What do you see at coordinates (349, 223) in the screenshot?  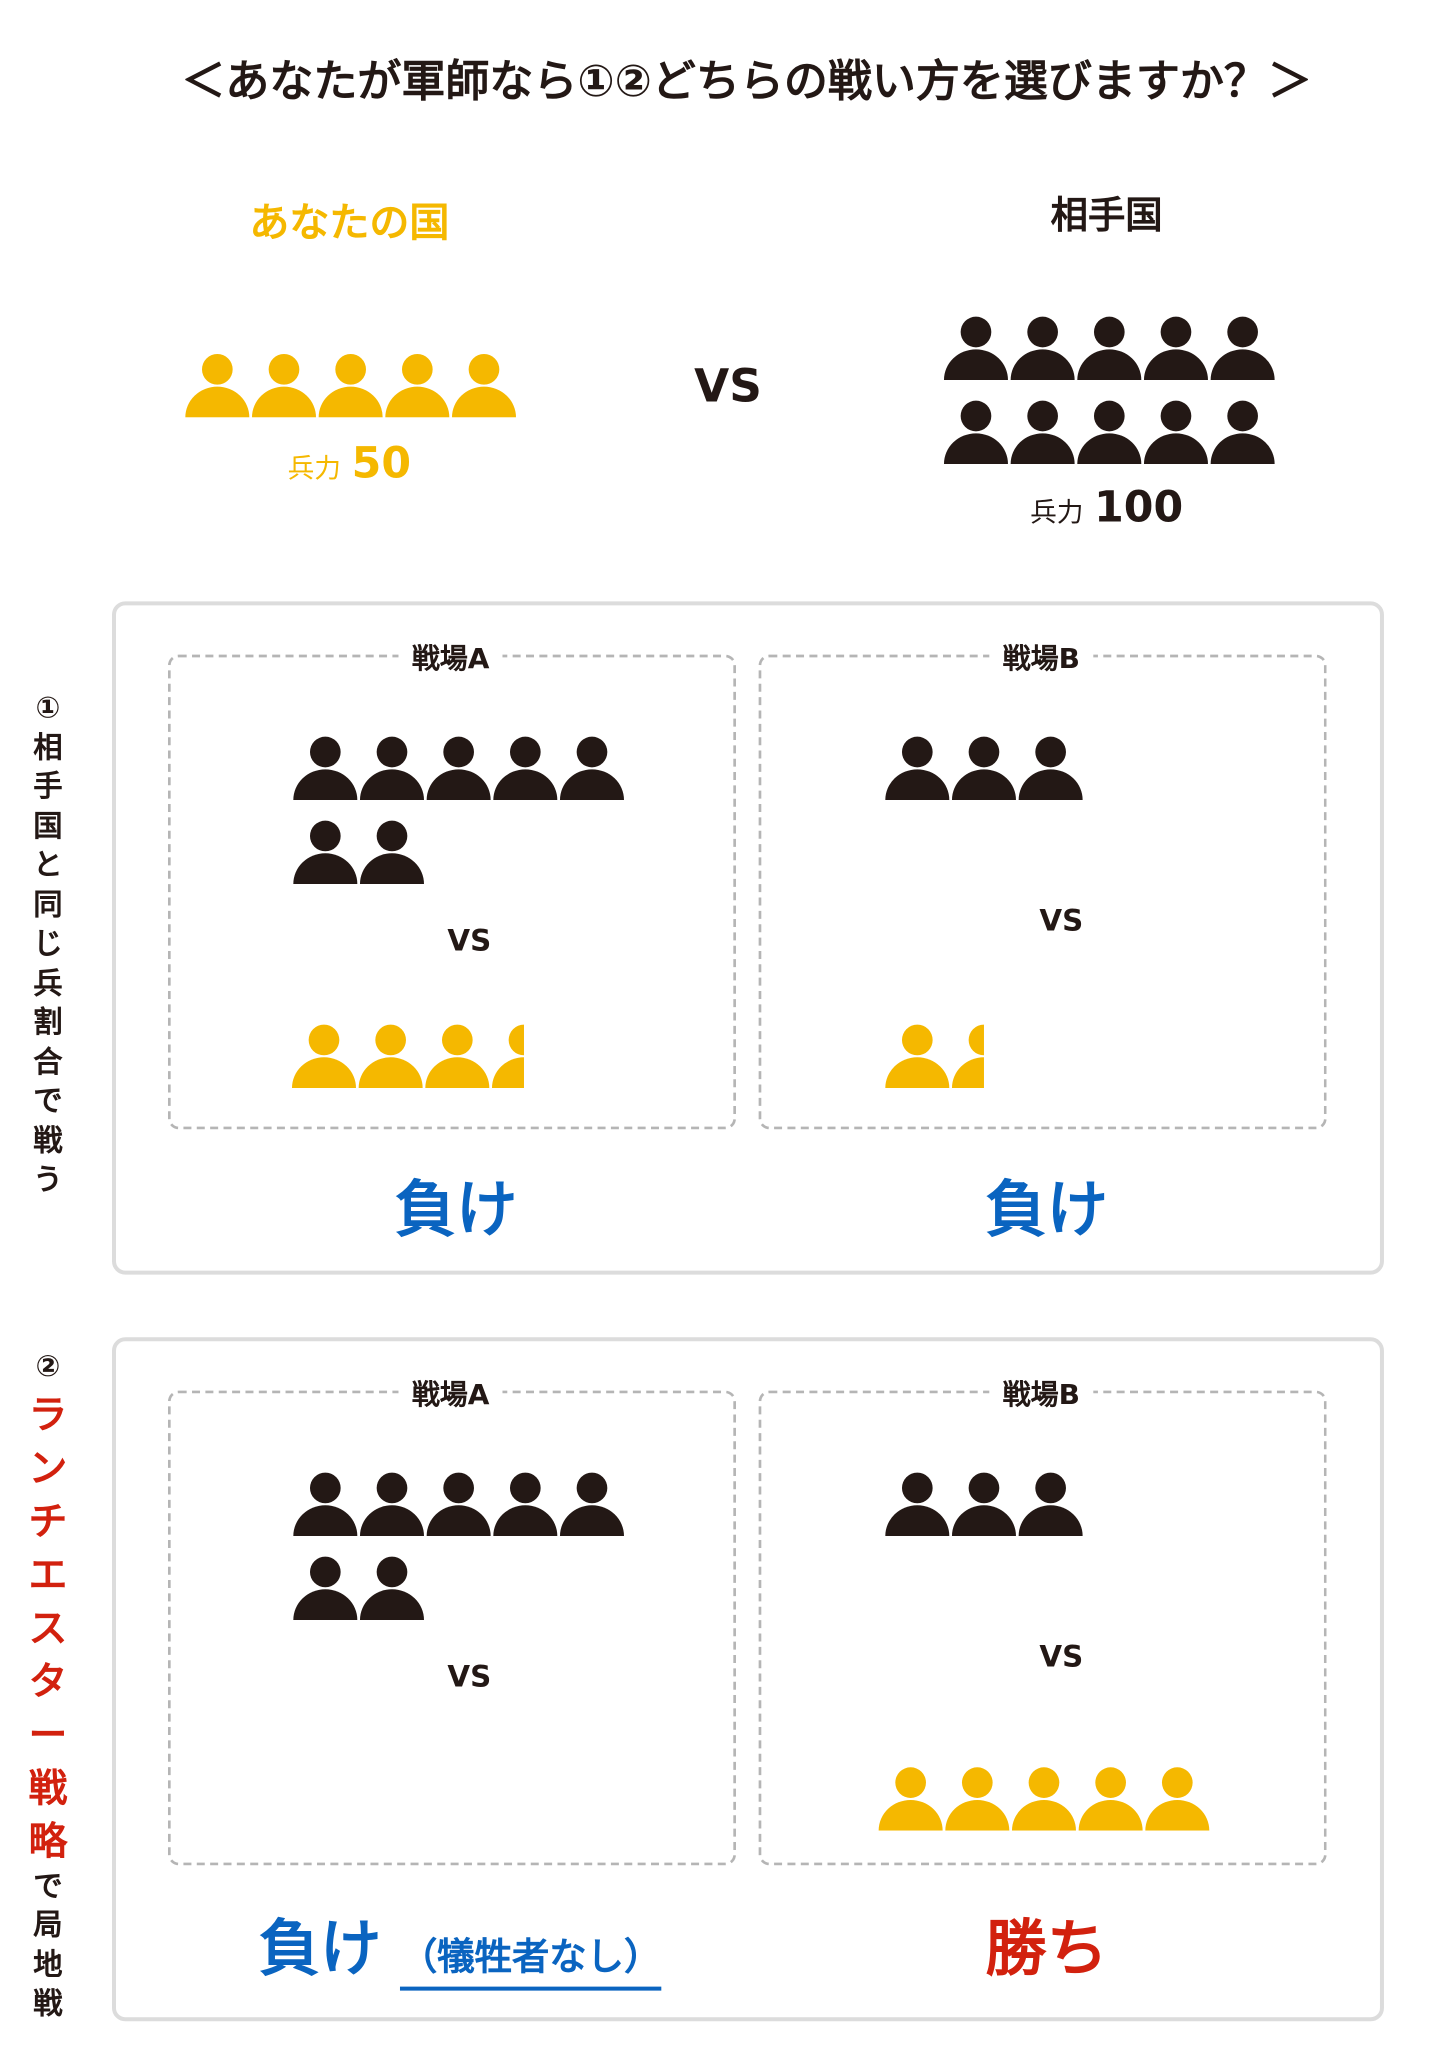 I see `your-country-label: あなたの国` at bounding box center [349, 223].